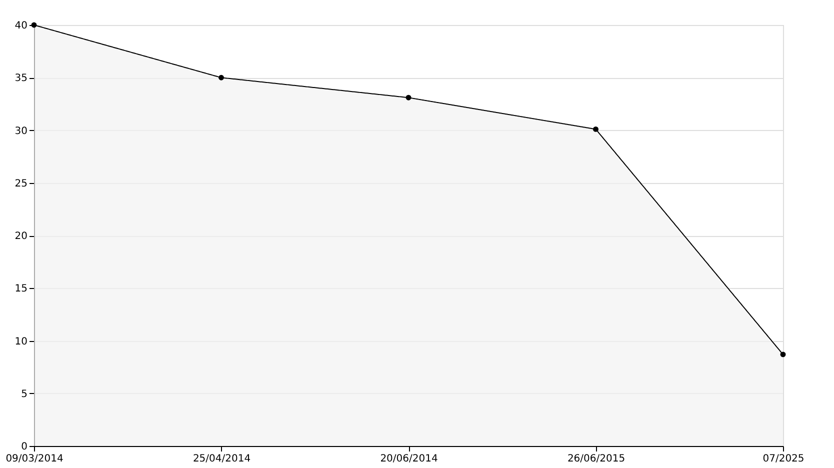 The height and width of the screenshot is (468, 834). Describe the element at coordinates (21, 236) in the screenshot. I see `y-tick-label: 20` at that location.